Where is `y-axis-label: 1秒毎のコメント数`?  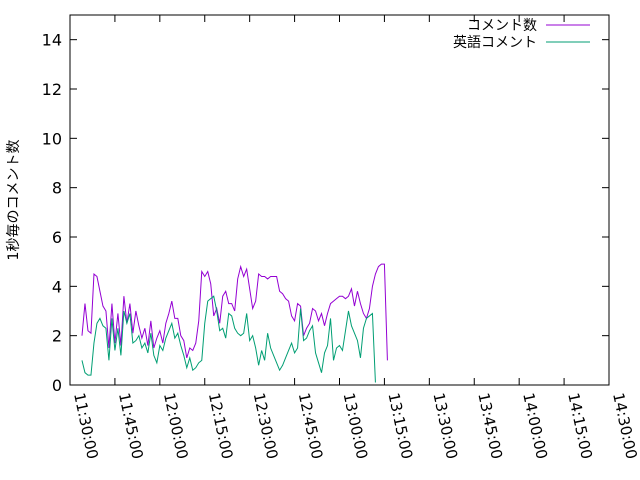
y-axis-label: 1秒毎のコメント数 is located at coordinates (14, 200).